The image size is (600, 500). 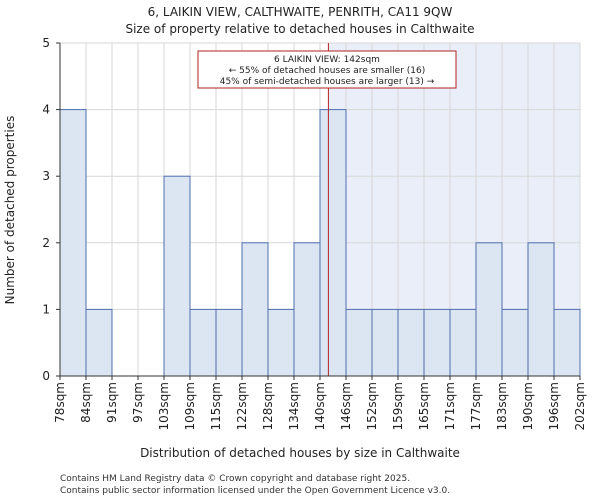 I want to click on bar-122sqm, so click(x=255, y=309).